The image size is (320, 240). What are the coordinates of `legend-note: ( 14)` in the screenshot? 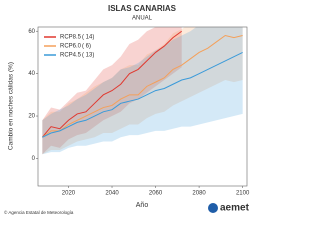 It's located at (88, 38).